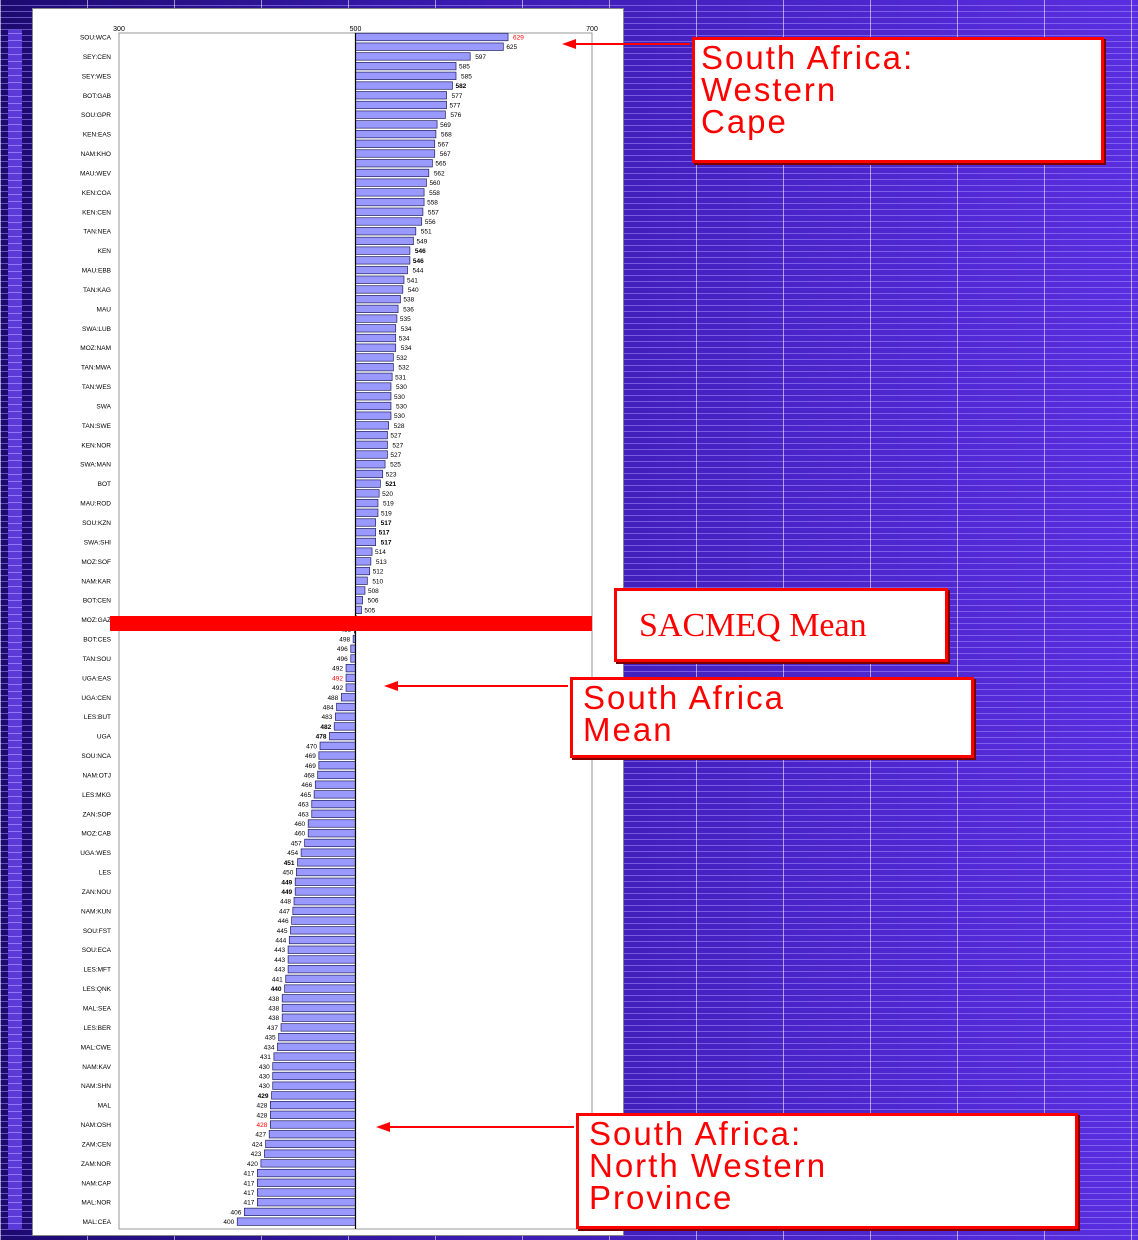  What do you see at coordinates (384, 533) in the screenshot?
I see `value-label: 517` at bounding box center [384, 533].